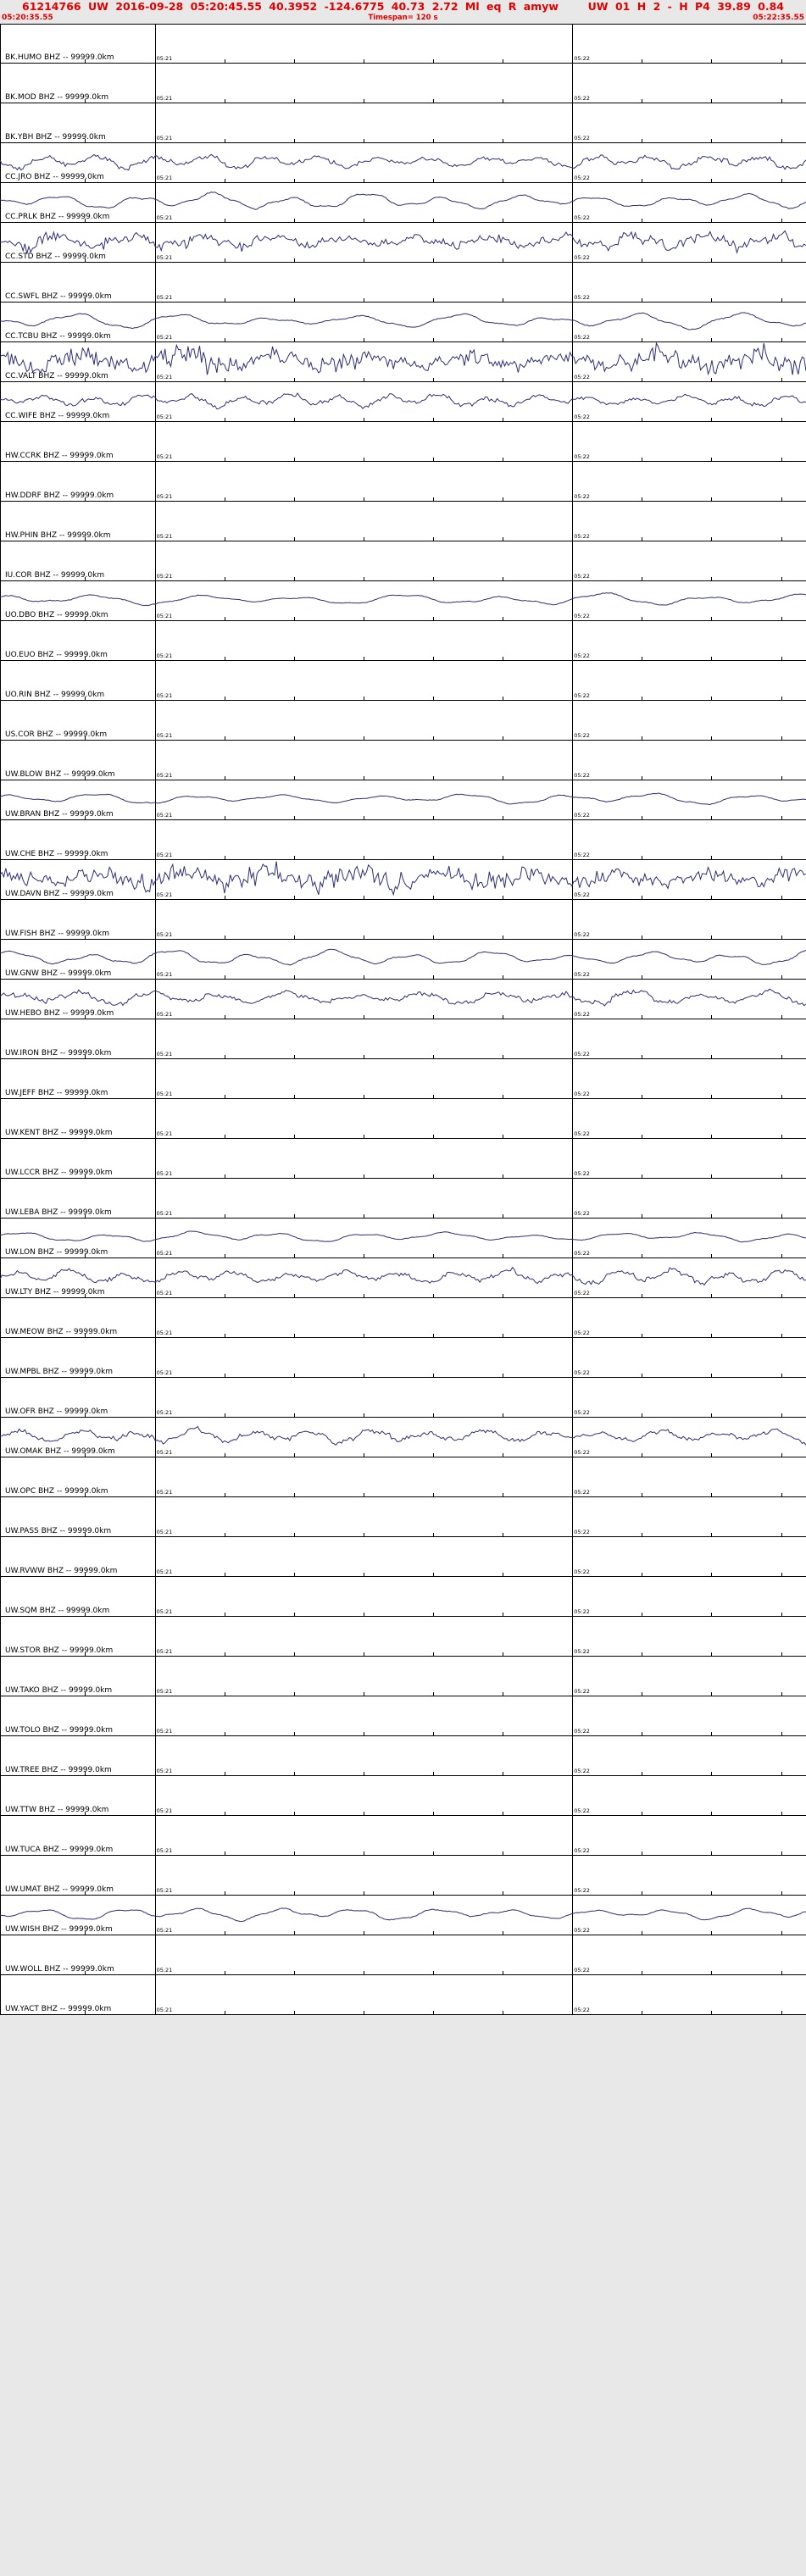 The height and width of the screenshot is (2576, 806). Describe the element at coordinates (403, 880) in the screenshot. I see `trace-row: 05:21 05:22 UW.DAVN BHZ -- 99999.0km` at that location.